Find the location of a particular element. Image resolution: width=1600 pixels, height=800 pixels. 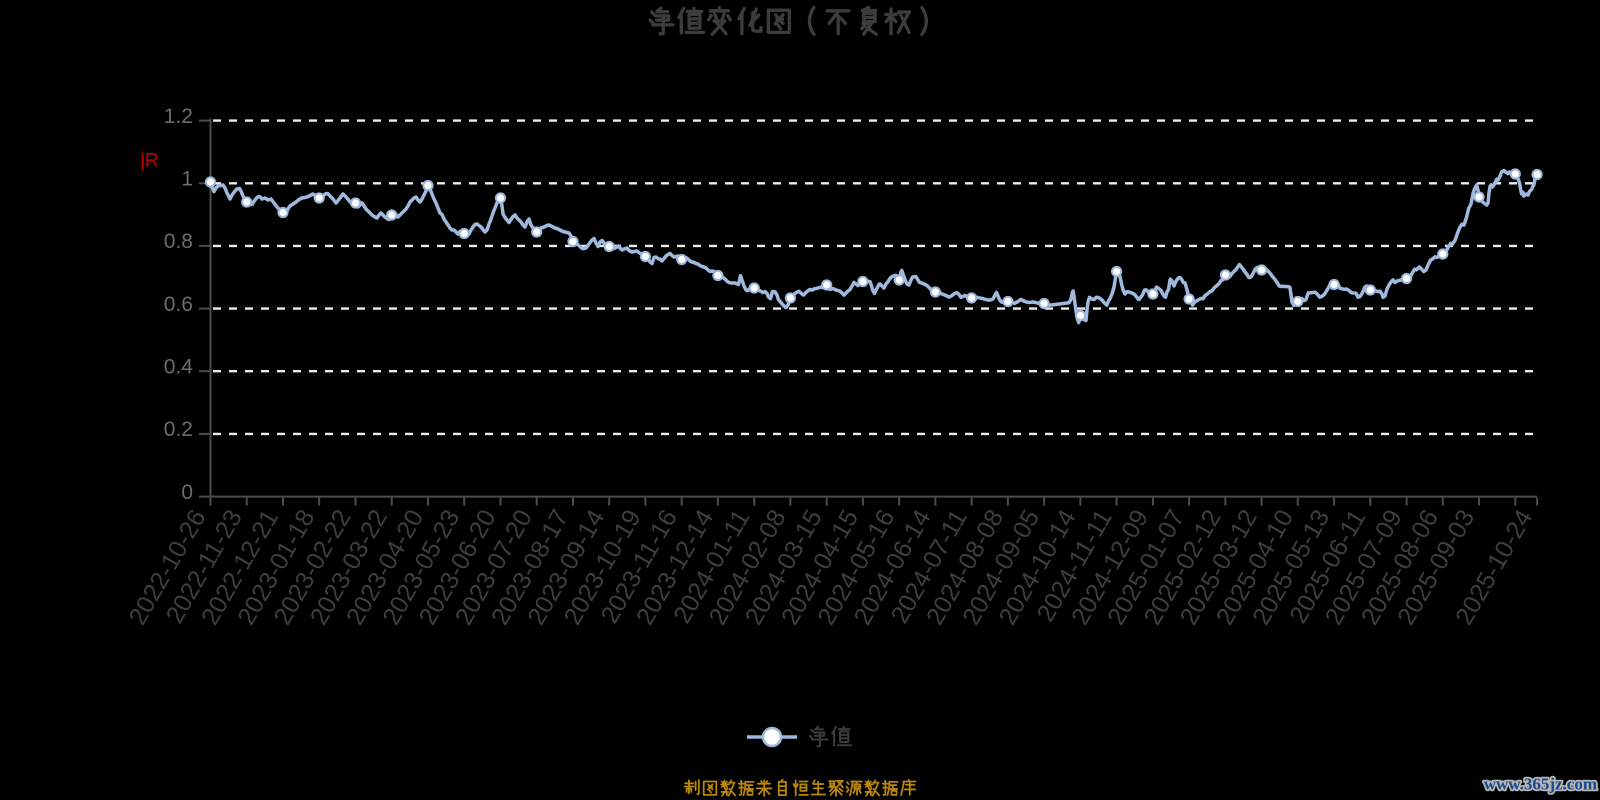

svg-text: 1 is located at coordinates (187, 179).